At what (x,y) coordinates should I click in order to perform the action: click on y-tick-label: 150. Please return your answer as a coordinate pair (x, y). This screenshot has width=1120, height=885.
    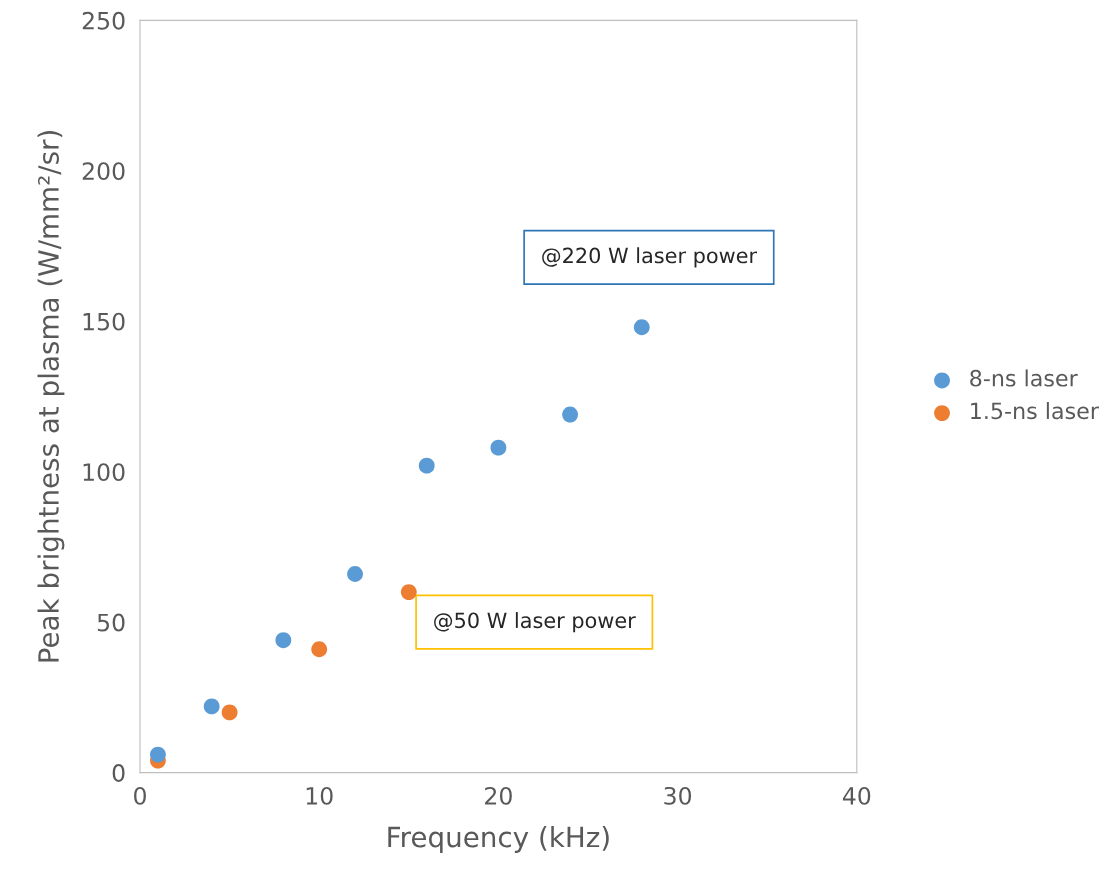
    Looking at the image, I should click on (104, 321).